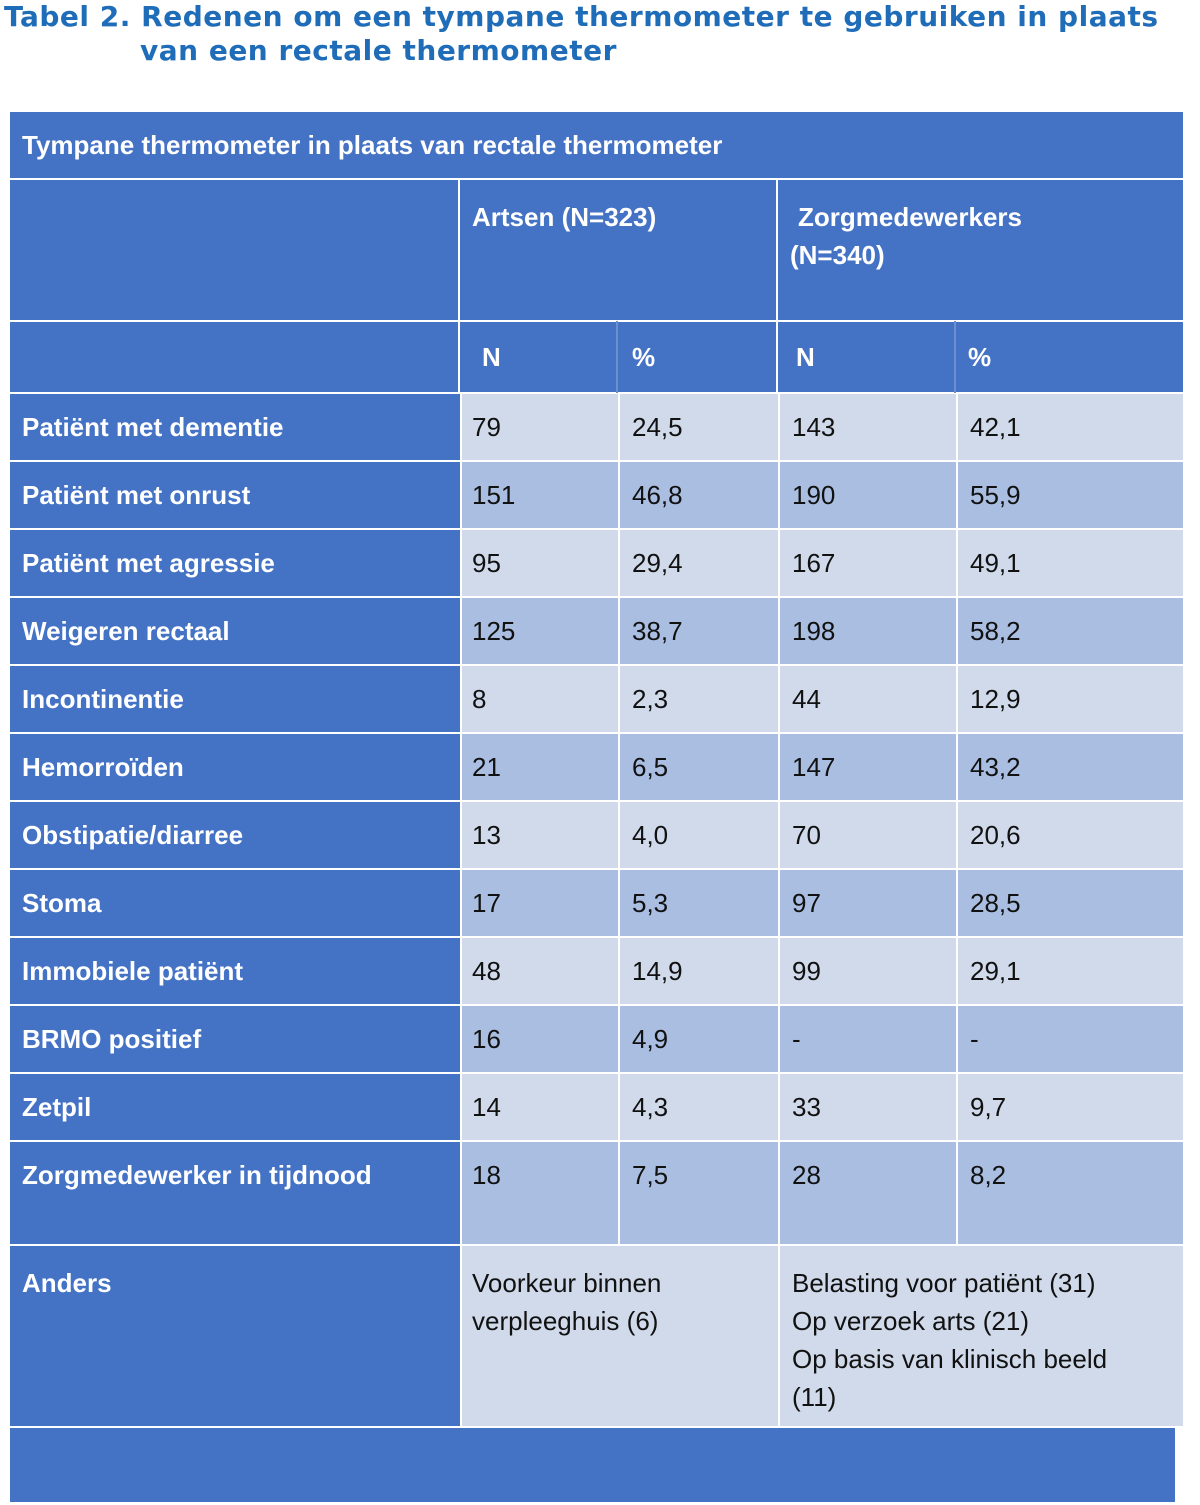 The height and width of the screenshot is (1505, 1200). What do you see at coordinates (1070, 699) in the screenshot?
I see `cell-pct-zorg: 12,9` at bounding box center [1070, 699].